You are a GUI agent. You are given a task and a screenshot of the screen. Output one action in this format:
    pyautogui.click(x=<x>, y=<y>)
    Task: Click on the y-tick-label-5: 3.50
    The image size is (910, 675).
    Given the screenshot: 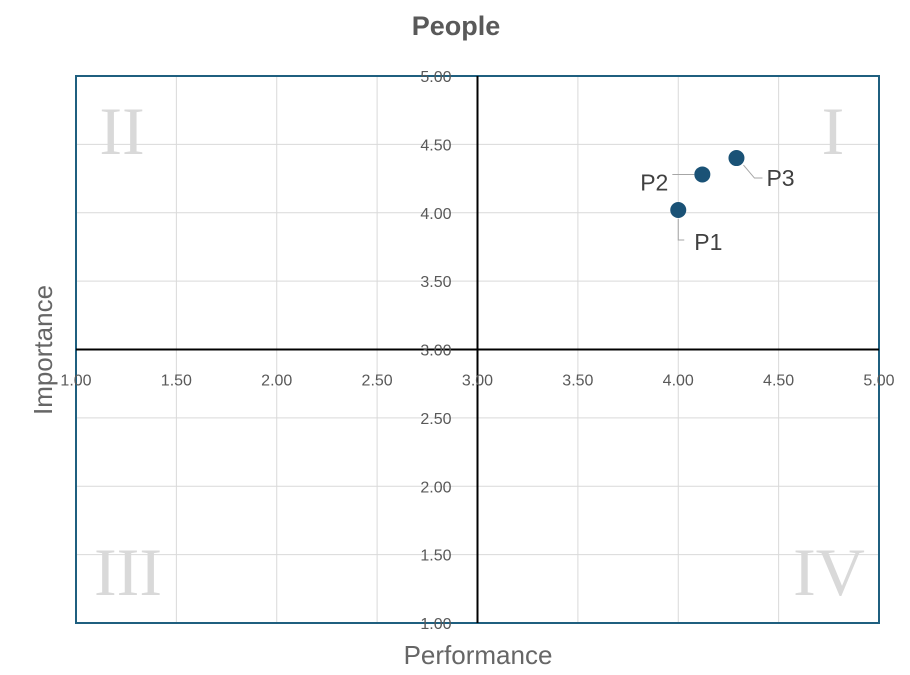 What is the action you would take?
    pyautogui.click(x=435, y=282)
    